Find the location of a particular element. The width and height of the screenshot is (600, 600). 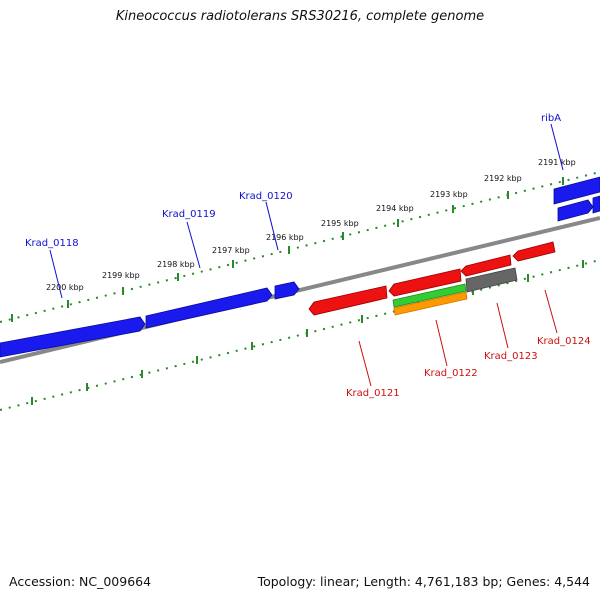

gene-edge-arrow is located at coordinates (596, 204).